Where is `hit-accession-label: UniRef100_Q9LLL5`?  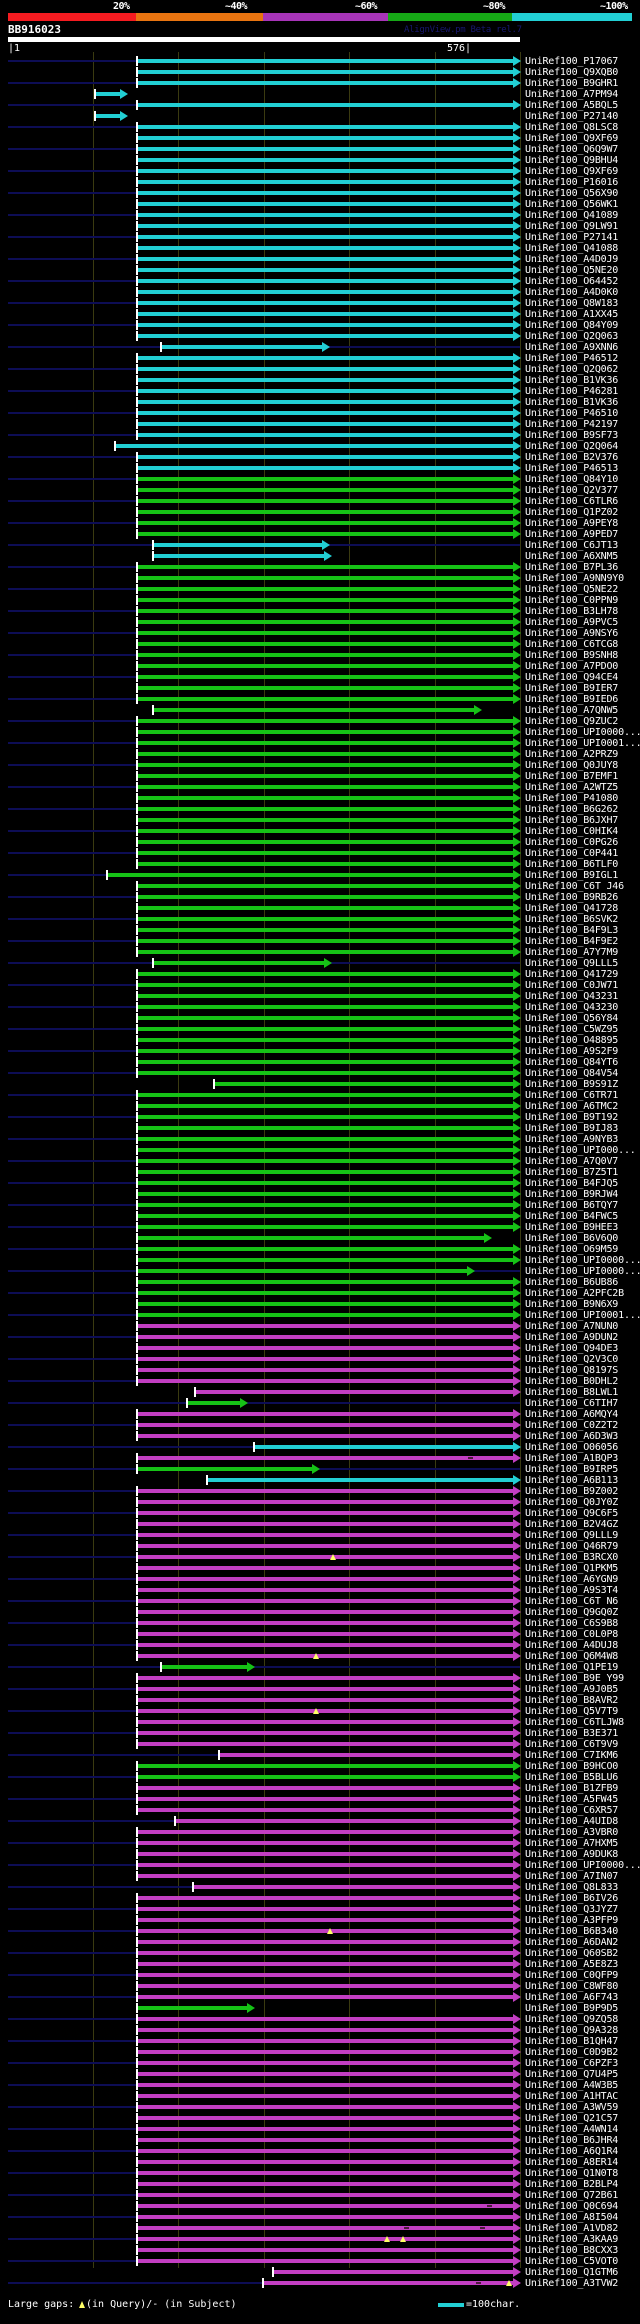
hit-accession-label: UniRef100_Q9LLL5 is located at coordinates (572, 963).